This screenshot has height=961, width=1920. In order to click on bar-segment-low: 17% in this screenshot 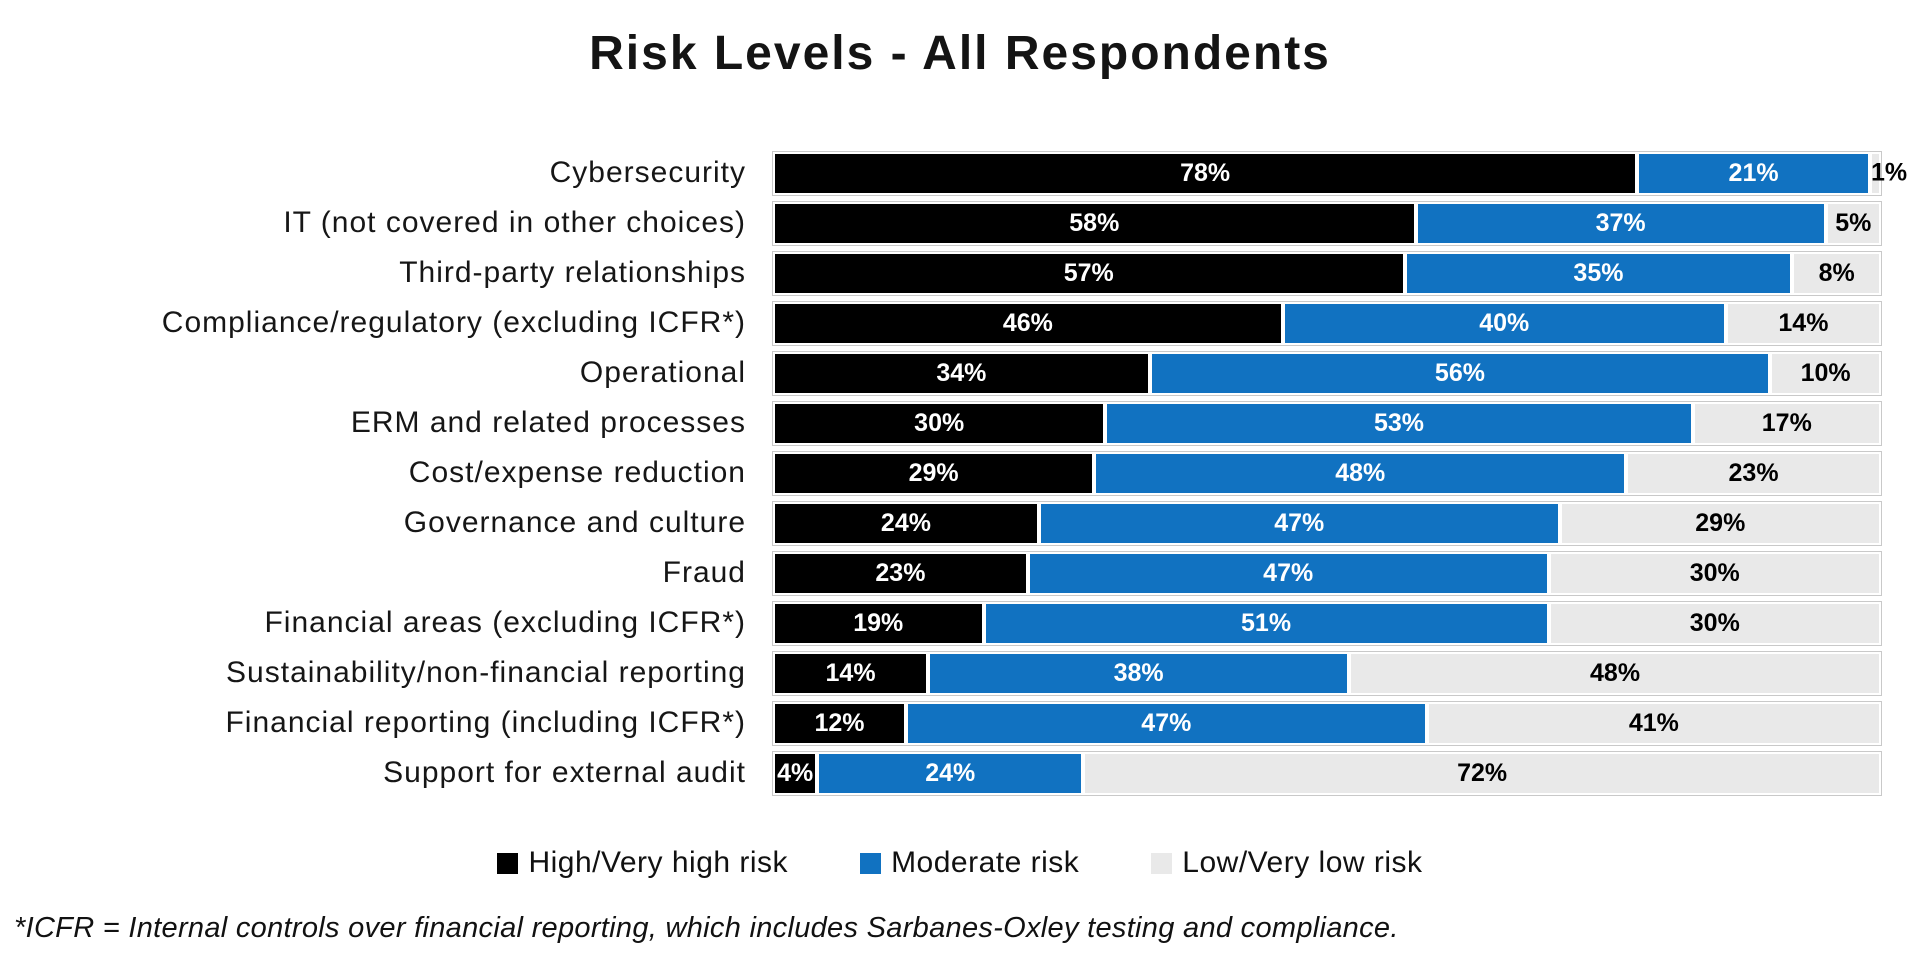, I will do `click(1786, 423)`.